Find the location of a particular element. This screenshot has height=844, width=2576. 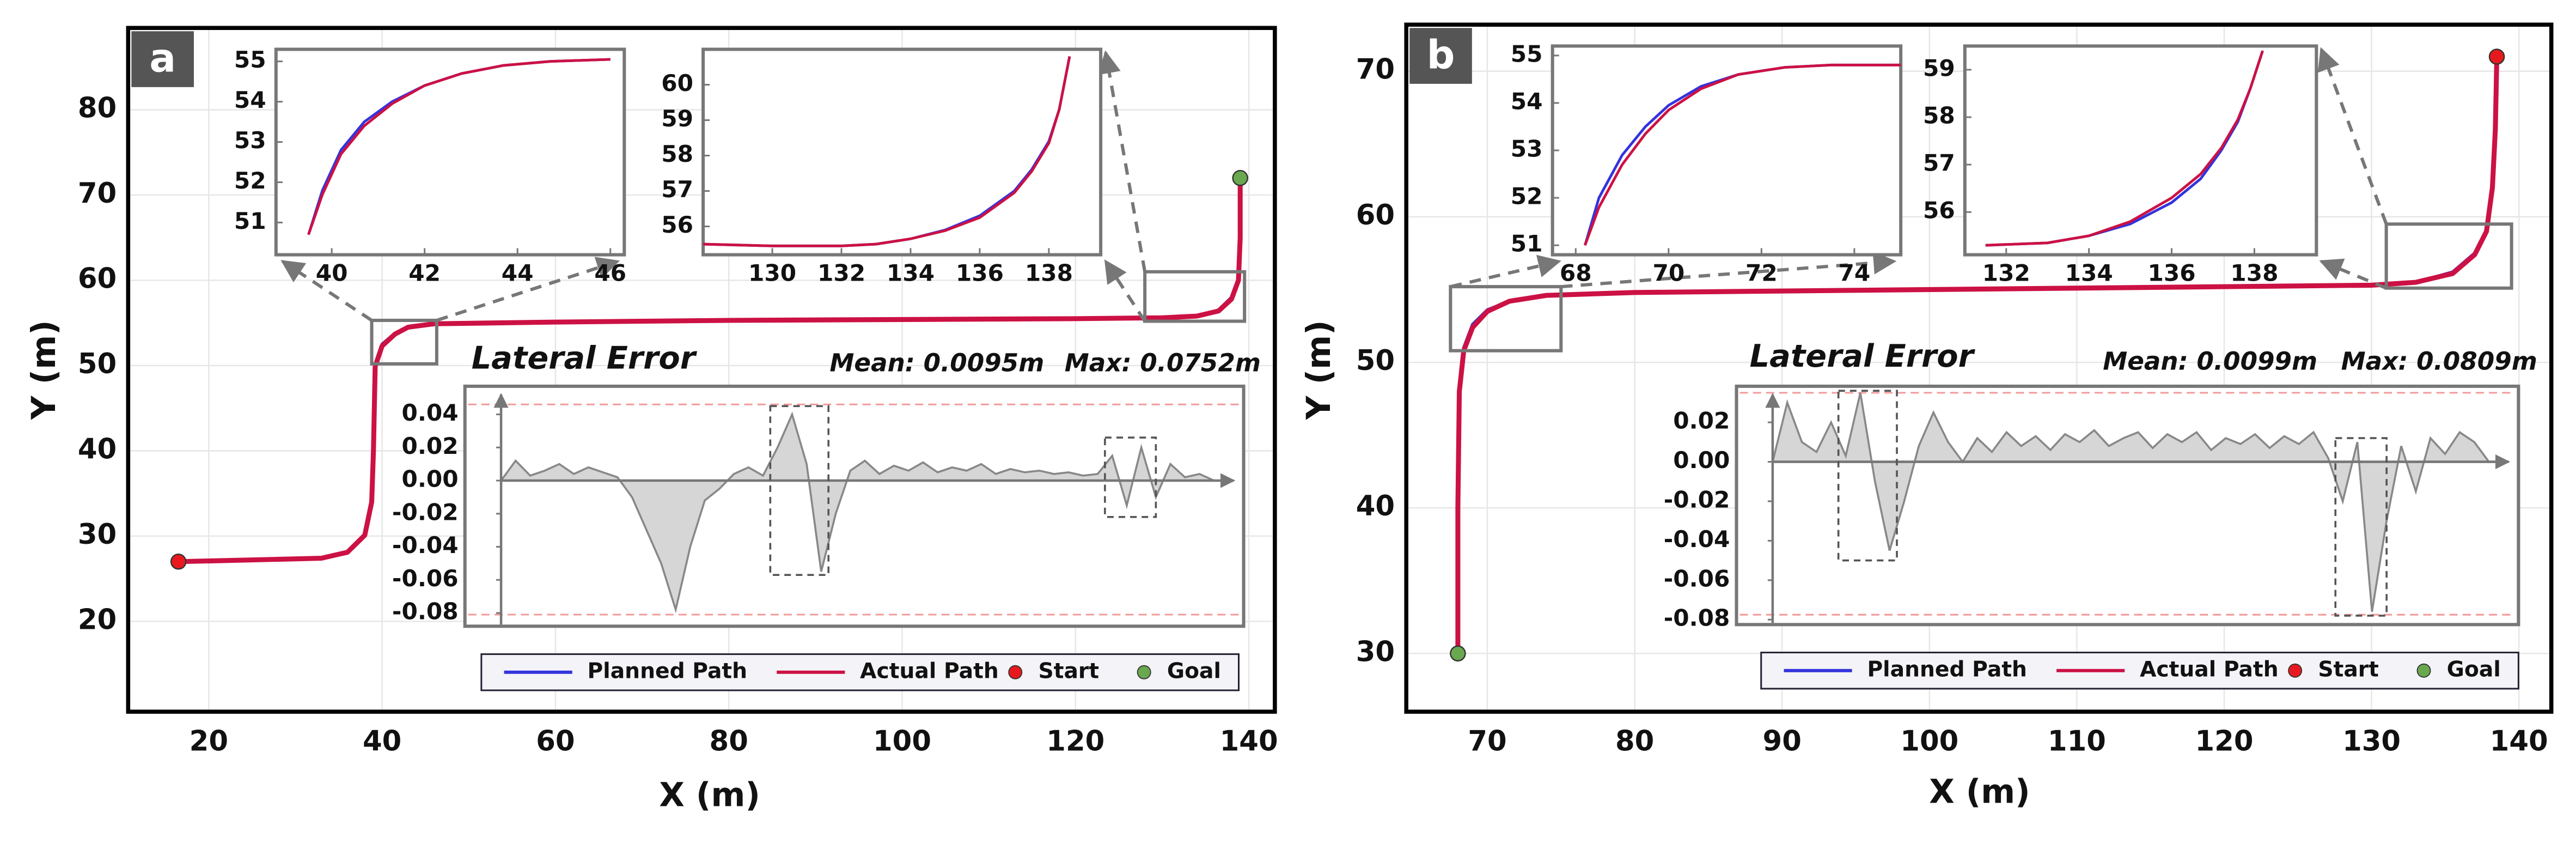

x-tick-label: 80 is located at coordinates (1634, 741).